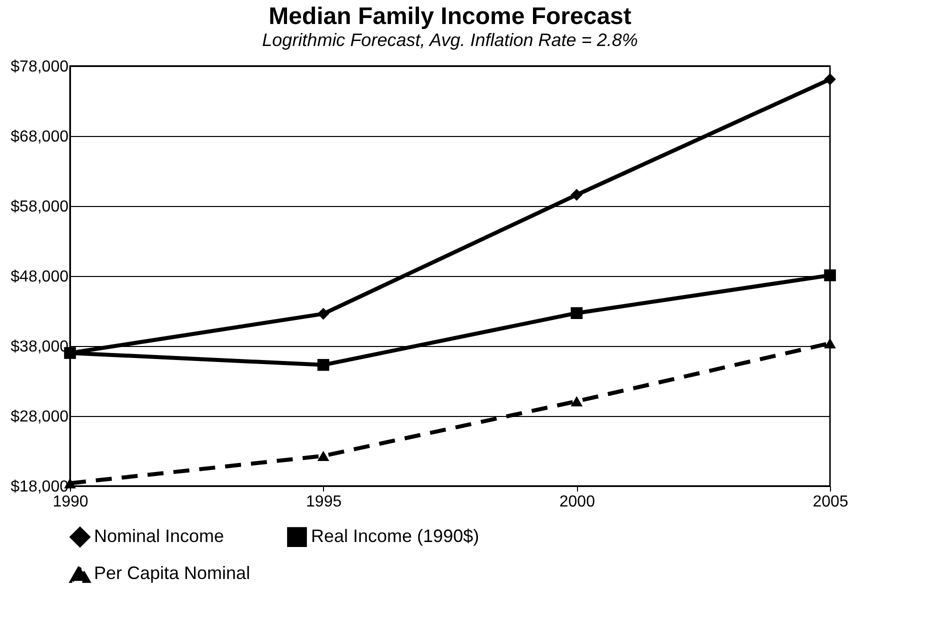 Image resolution: width=927 pixels, height=644 pixels. Describe the element at coordinates (39, 487) in the screenshot. I see `y-tick-label: $18,000` at that location.